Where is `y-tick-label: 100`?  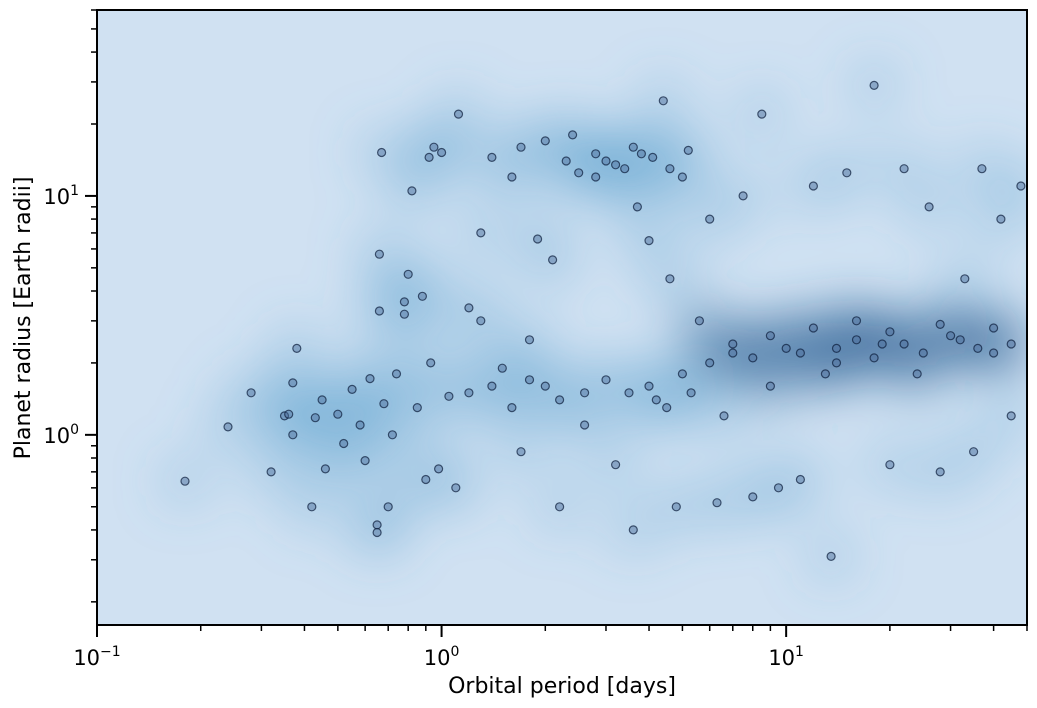 y-tick-label: 100 is located at coordinates (61, 435).